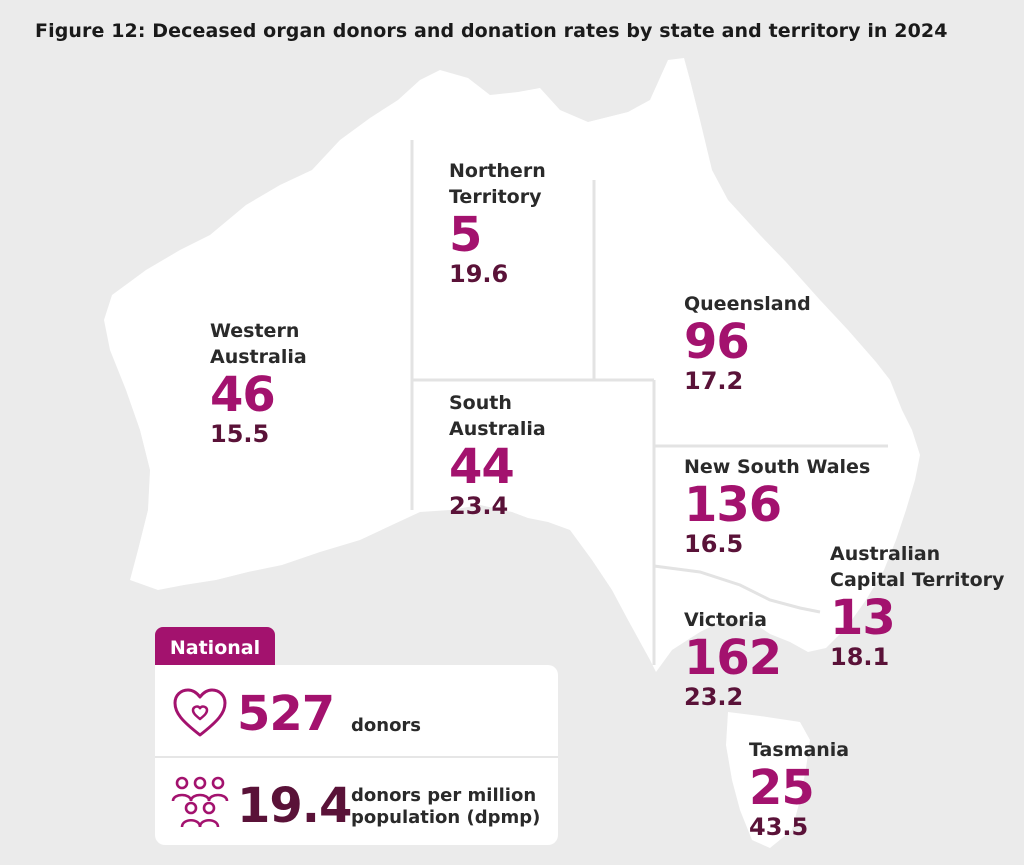  What do you see at coordinates (200, 715) in the screenshot?
I see `heart-icon` at bounding box center [200, 715].